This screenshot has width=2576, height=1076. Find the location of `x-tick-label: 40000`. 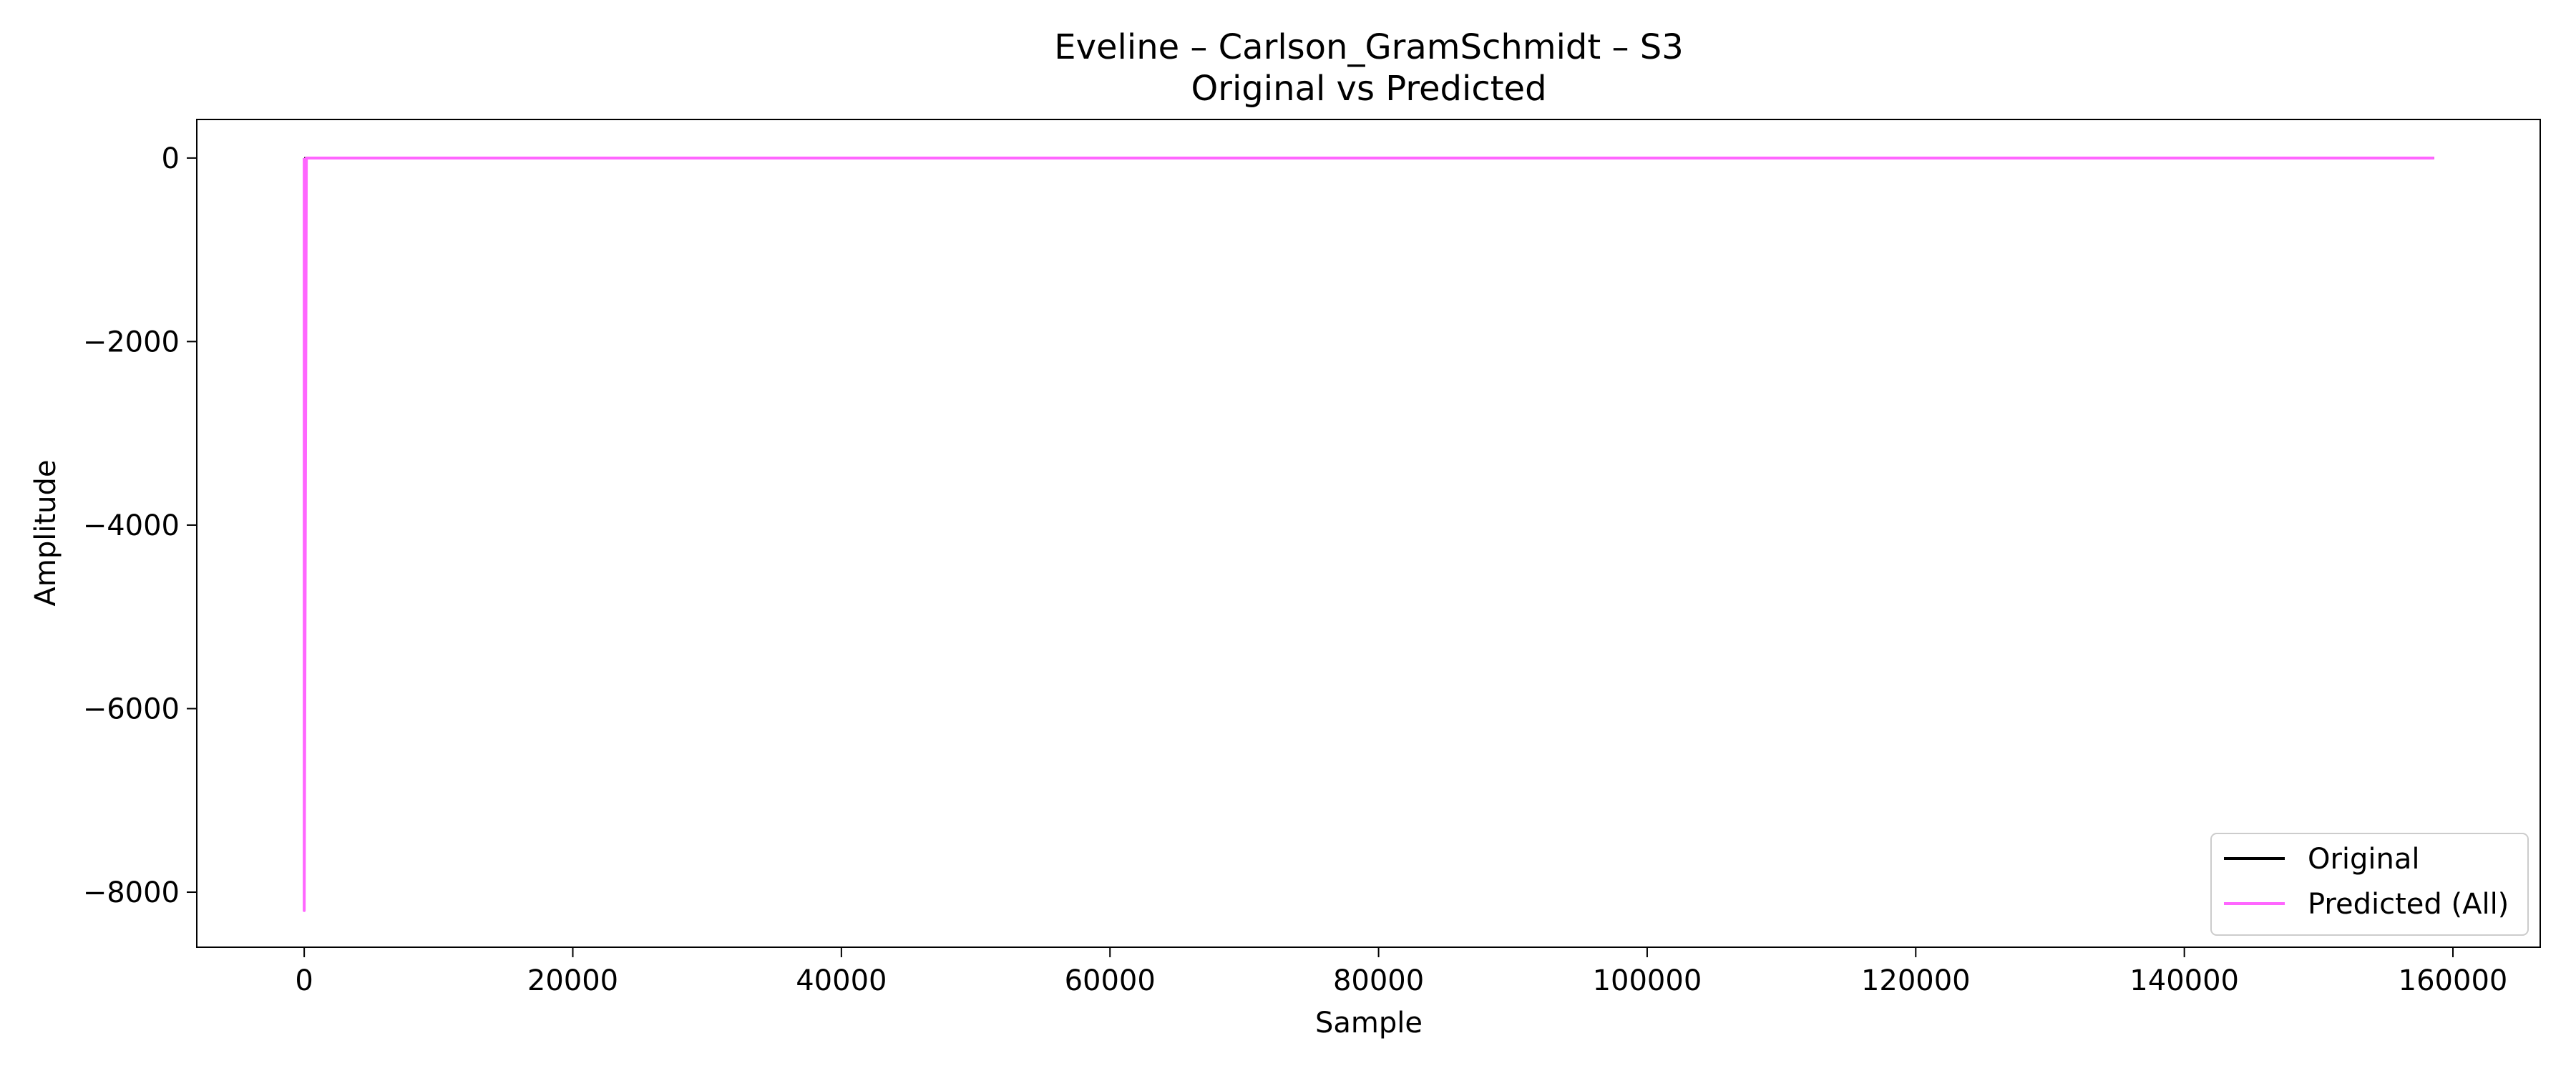

x-tick-label: 40000 is located at coordinates (841, 980).